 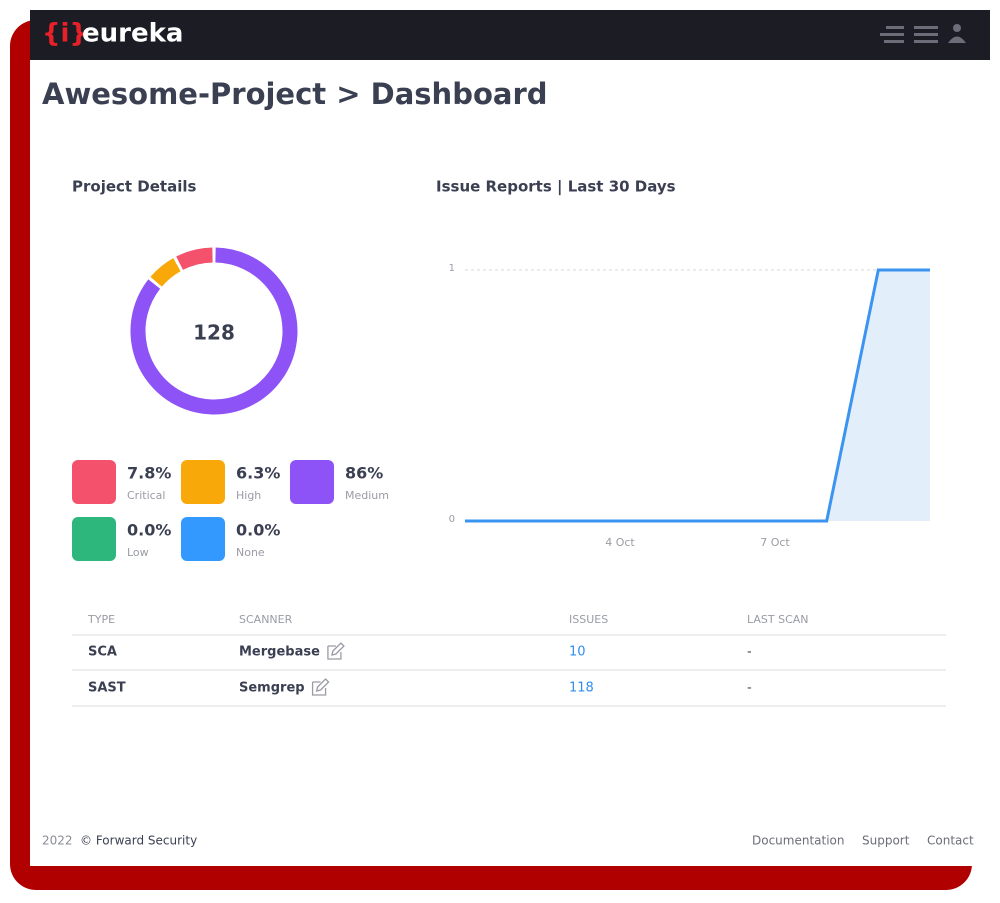 I want to click on logo-text: eureka, so click(x=132, y=34).